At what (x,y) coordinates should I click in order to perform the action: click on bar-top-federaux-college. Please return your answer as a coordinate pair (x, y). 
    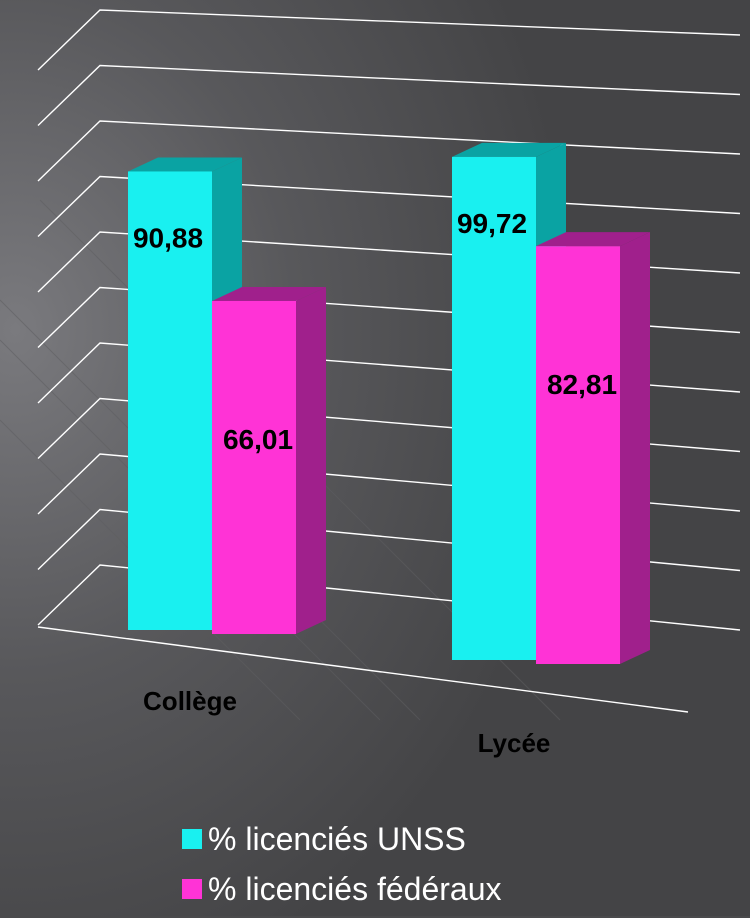
    Looking at the image, I should click on (269, 293).